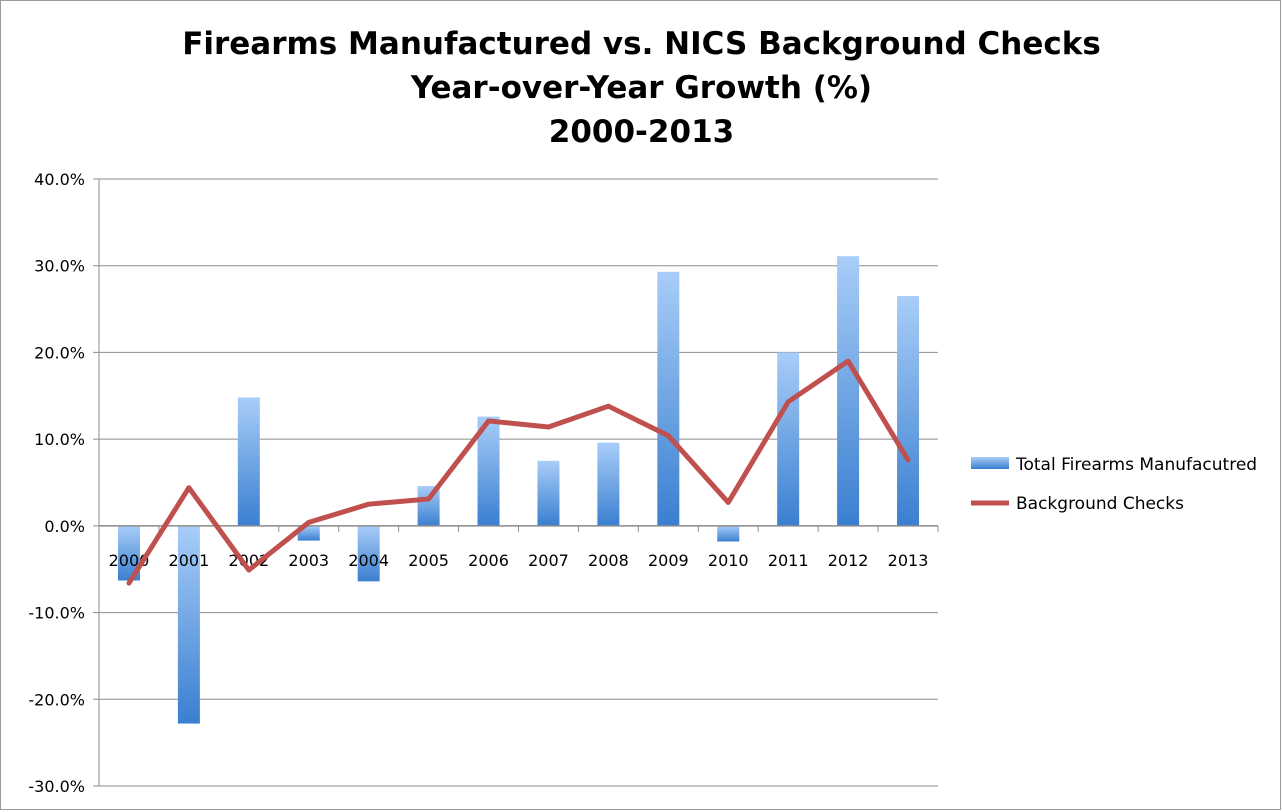 Image resolution: width=1283 pixels, height=812 pixels. What do you see at coordinates (1100, 504) in the screenshot?
I see `legend-label-line: Background Checks` at bounding box center [1100, 504].